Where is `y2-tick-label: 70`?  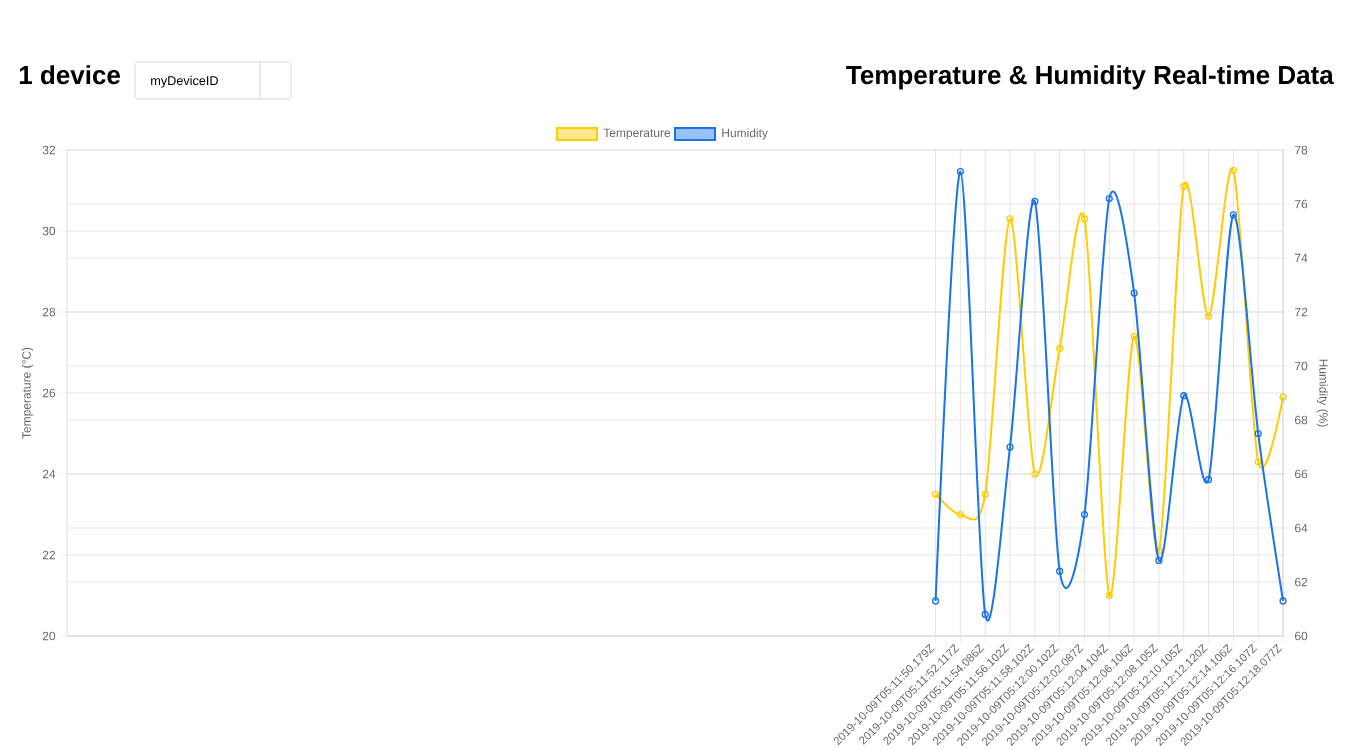 y2-tick-label: 70 is located at coordinates (1301, 366).